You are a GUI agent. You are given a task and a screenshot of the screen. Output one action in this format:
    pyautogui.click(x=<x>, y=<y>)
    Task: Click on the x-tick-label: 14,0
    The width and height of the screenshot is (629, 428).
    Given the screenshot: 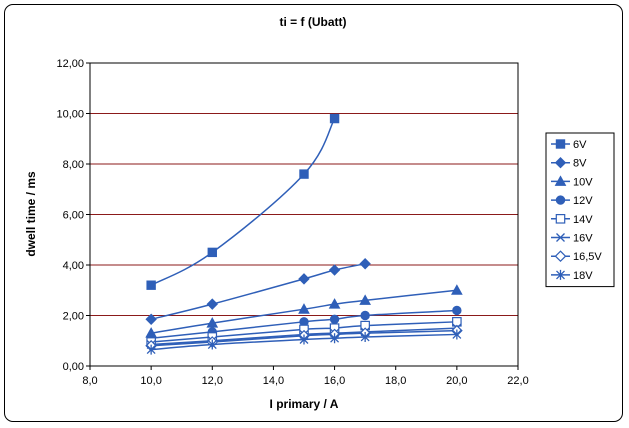 What is the action you would take?
    pyautogui.click(x=273, y=381)
    